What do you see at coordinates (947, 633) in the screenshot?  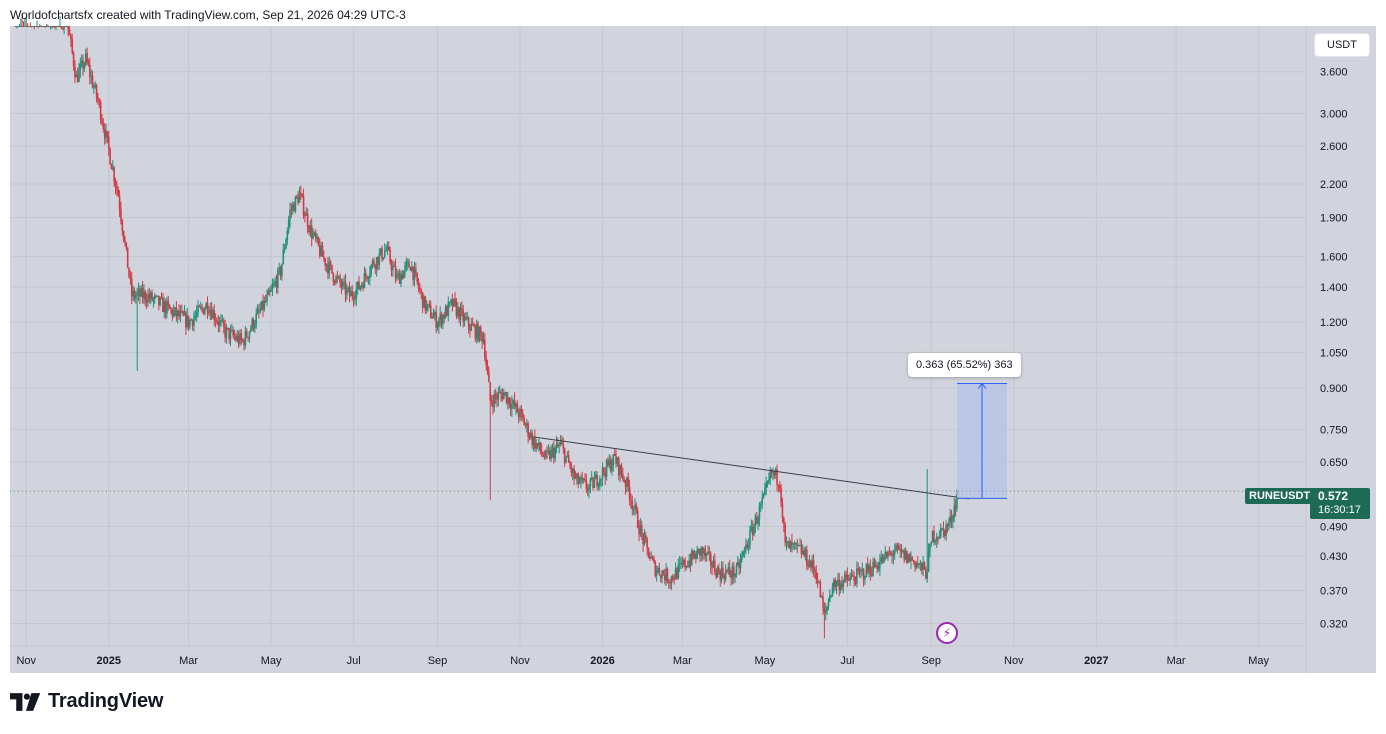 I see `lightning-icon: ⚡` at bounding box center [947, 633].